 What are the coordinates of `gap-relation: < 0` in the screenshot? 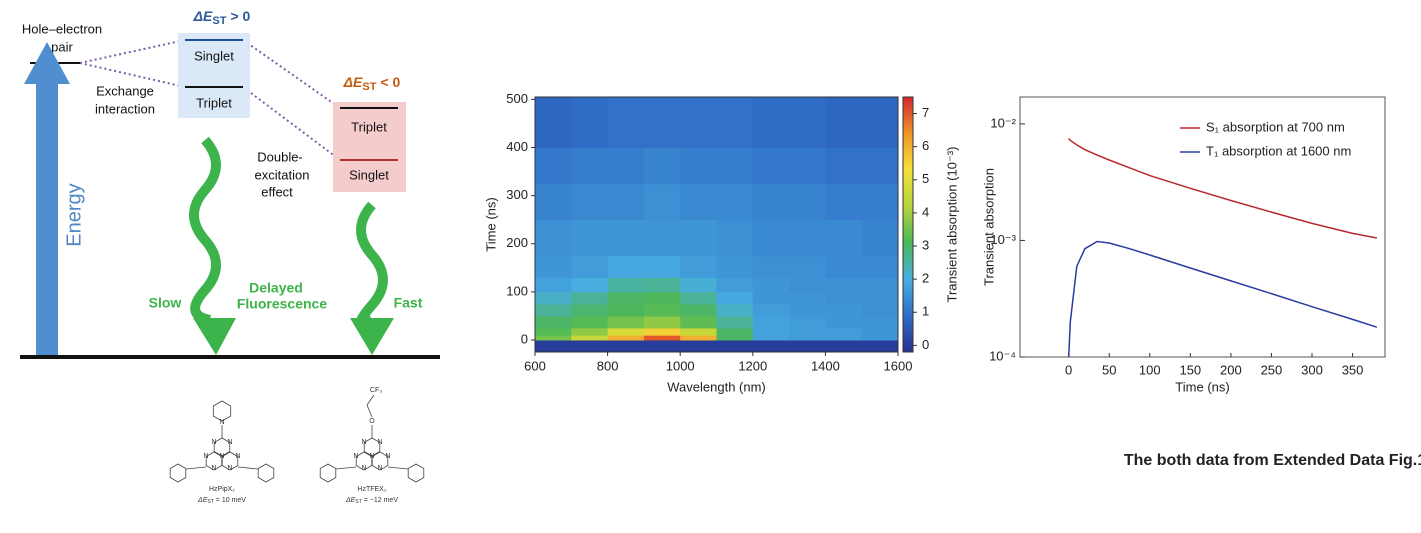 It's located at (390, 82).